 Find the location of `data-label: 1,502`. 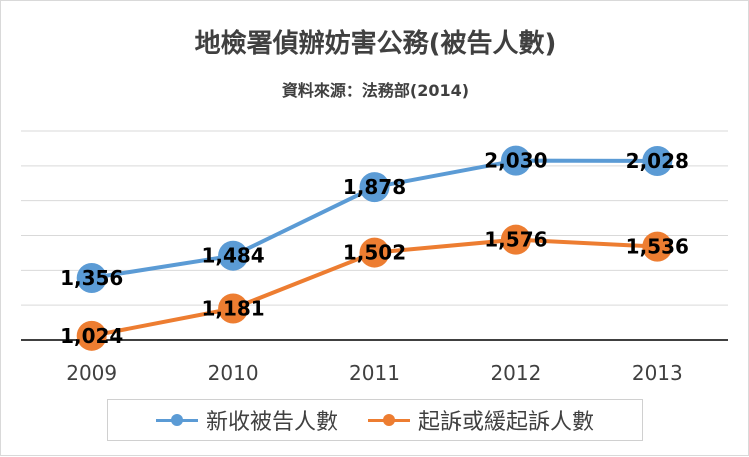

data-label: 1,502 is located at coordinates (374, 253).